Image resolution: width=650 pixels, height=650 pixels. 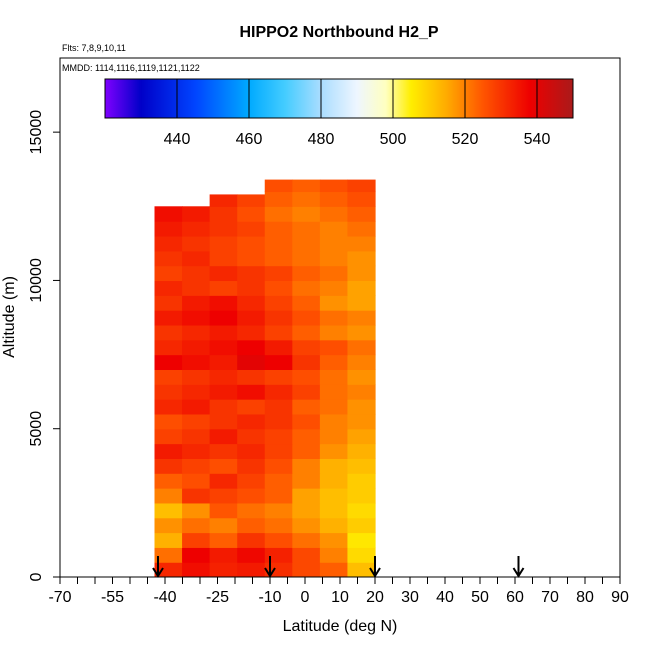 I want to click on x-tick-label: 70, so click(x=550, y=597).